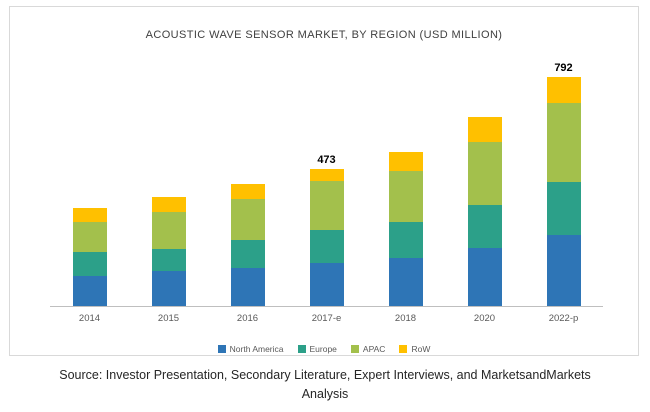  Describe the element at coordinates (168, 318) in the screenshot. I see `x-axis-label: 2015` at that location.